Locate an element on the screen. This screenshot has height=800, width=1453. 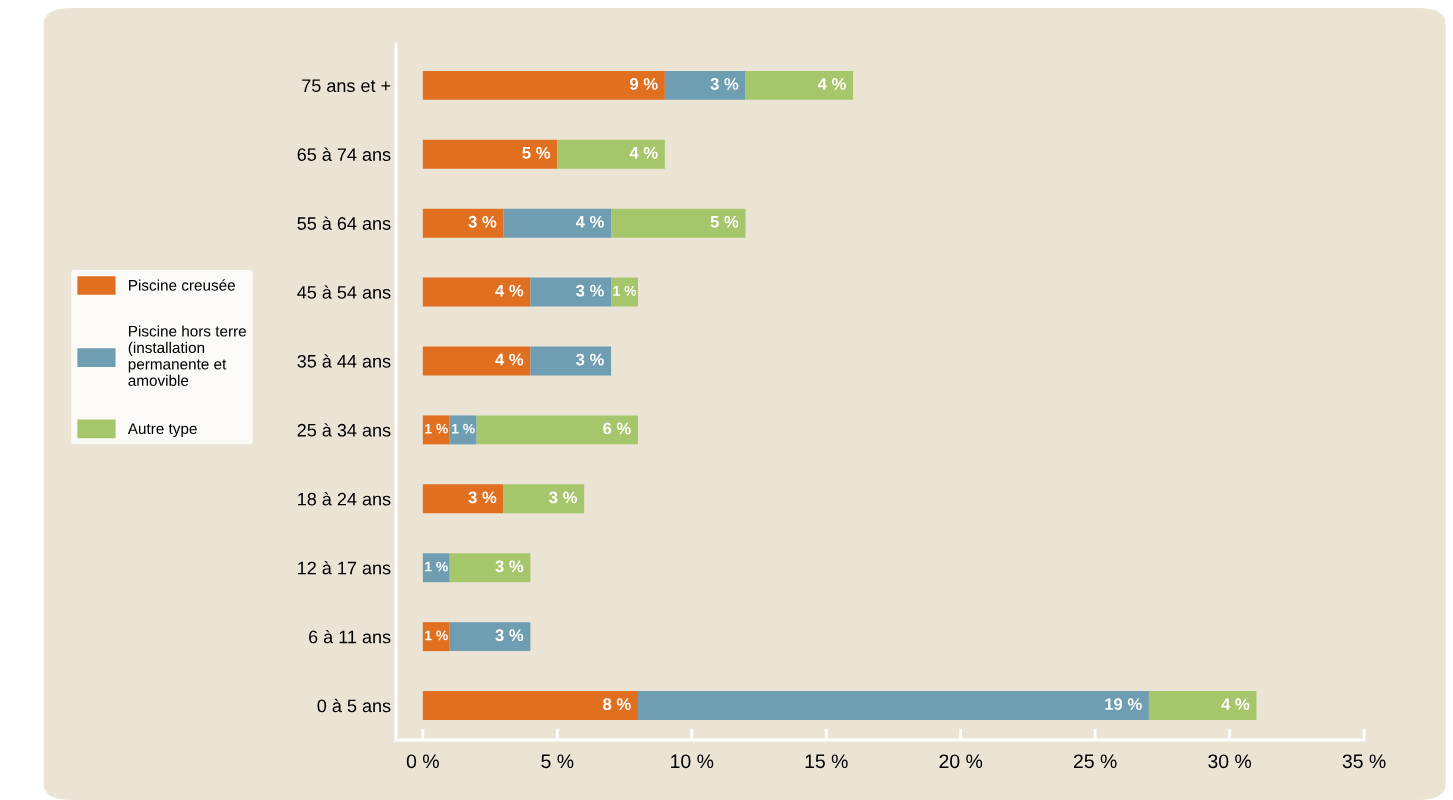
legend-label: Autre type is located at coordinates (162, 430).